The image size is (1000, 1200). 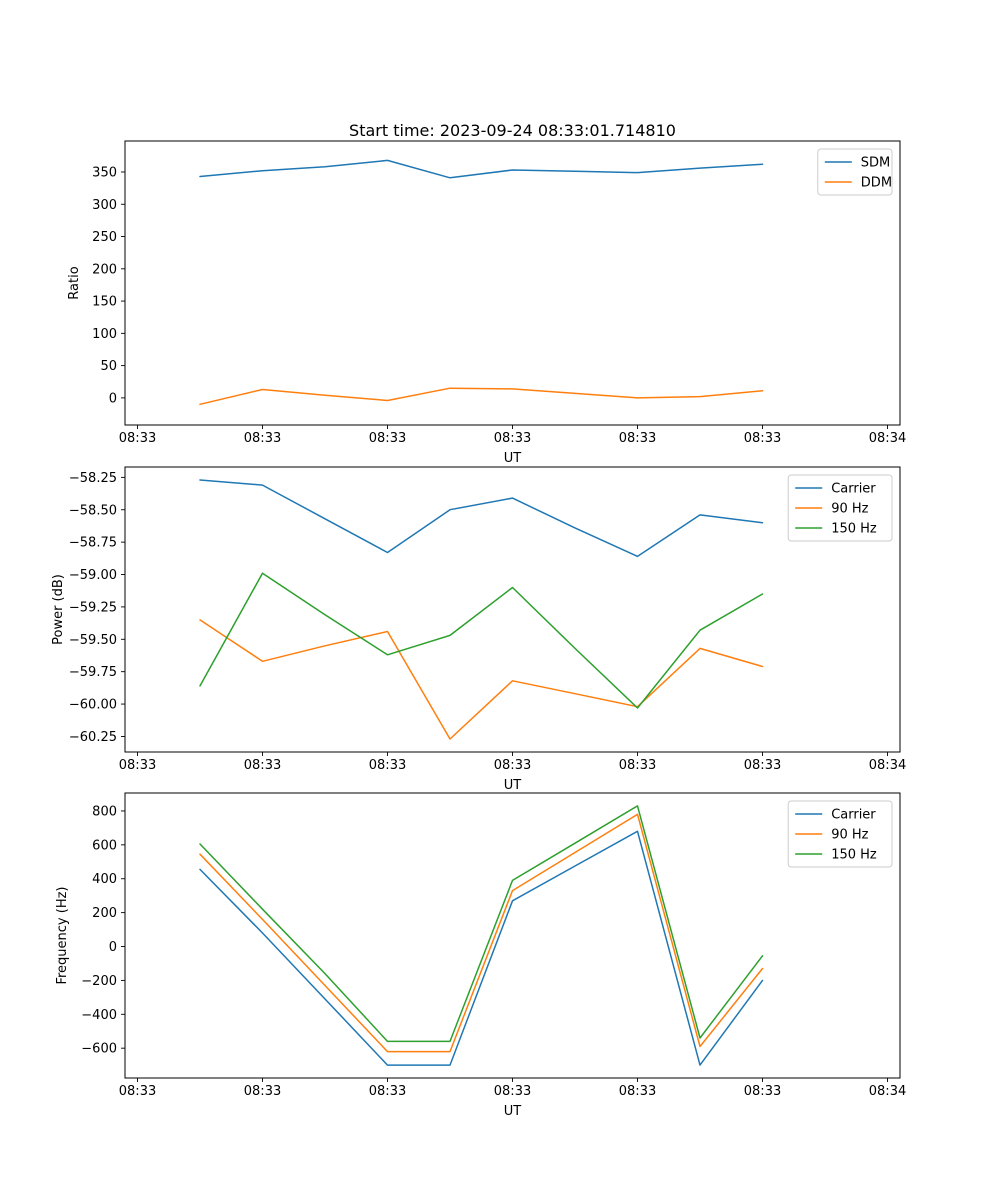 What do you see at coordinates (93, 510) in the screenshot?
I see `y-tick-label: −58.50` at bounding box center [93, 510].